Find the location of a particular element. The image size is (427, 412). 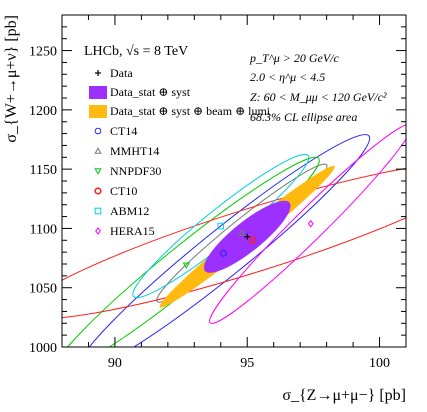

legend-swatch-stat-syst-beam-lumi is located at coordinates (98, 111).